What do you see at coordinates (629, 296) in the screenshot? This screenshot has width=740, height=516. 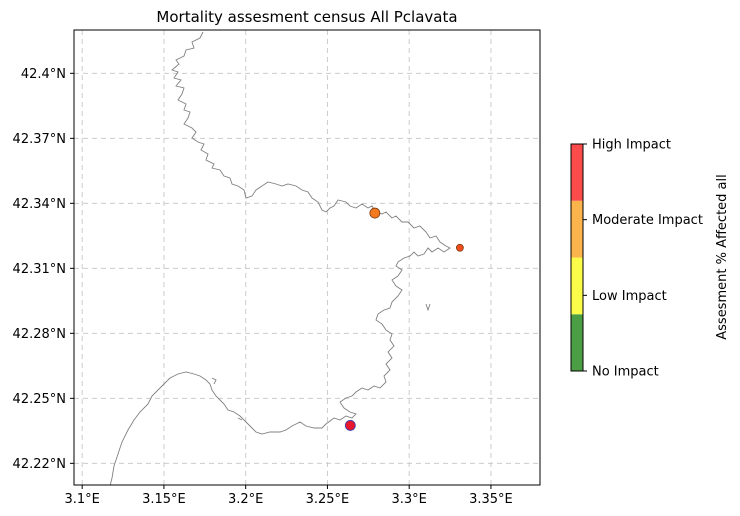 I see `colorbar-tick-label: Low Impact` at bounding box center [629, 296].